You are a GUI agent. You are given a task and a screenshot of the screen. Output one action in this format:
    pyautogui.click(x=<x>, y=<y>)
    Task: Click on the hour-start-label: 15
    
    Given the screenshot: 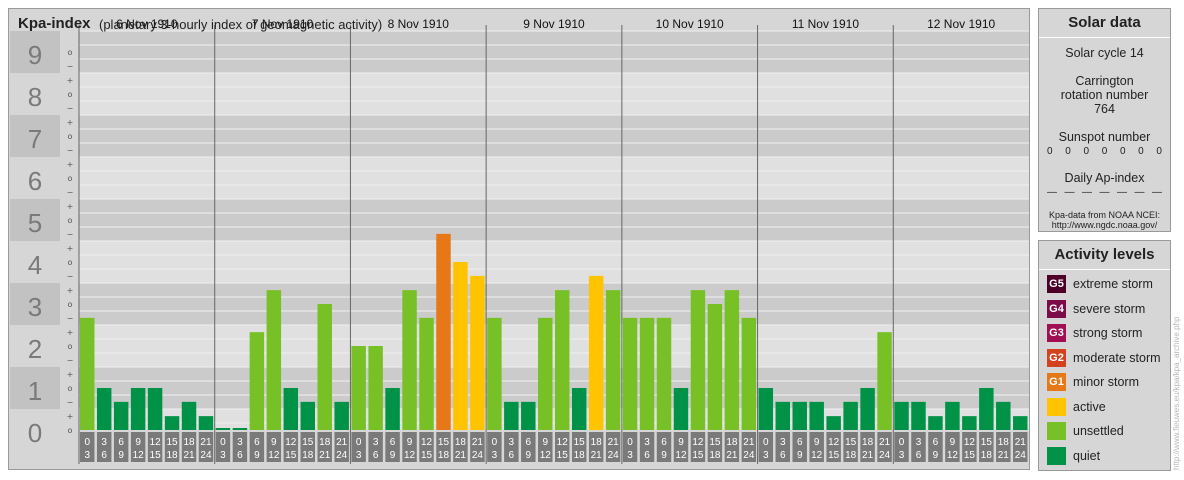 What is the action you would take?
    pyautogui.click(x=580, y=442)
    